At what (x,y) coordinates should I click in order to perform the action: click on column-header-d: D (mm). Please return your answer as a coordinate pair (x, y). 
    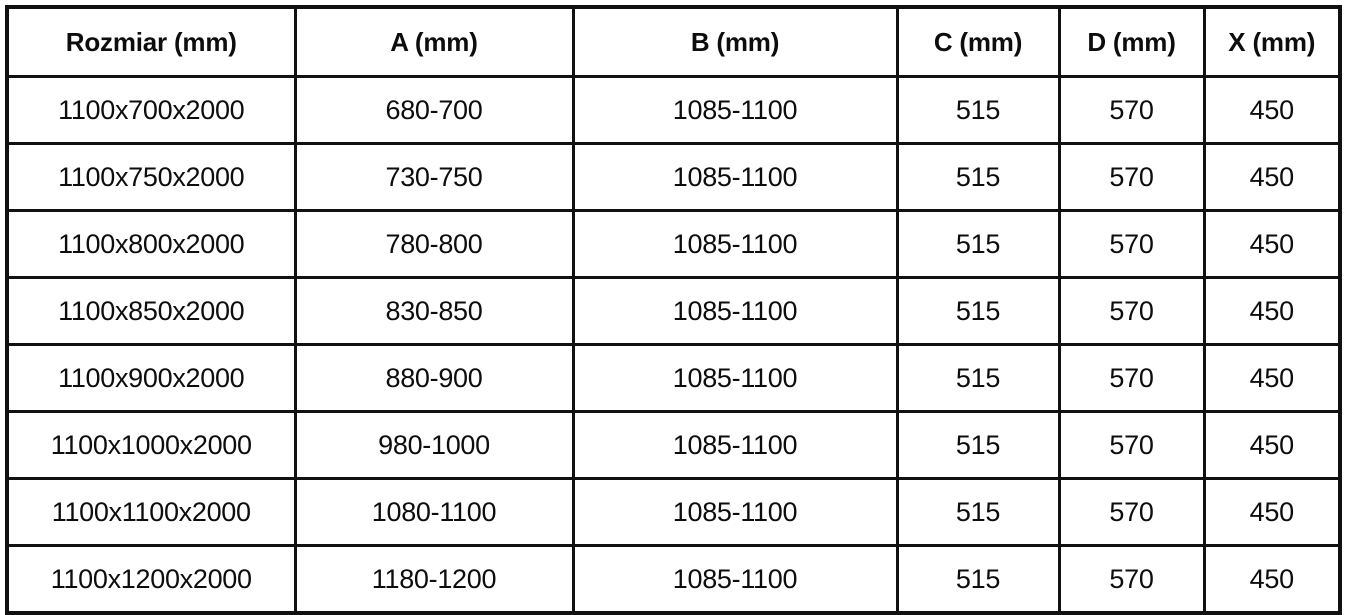
    Looking at the image, I should click on (1131, 41).